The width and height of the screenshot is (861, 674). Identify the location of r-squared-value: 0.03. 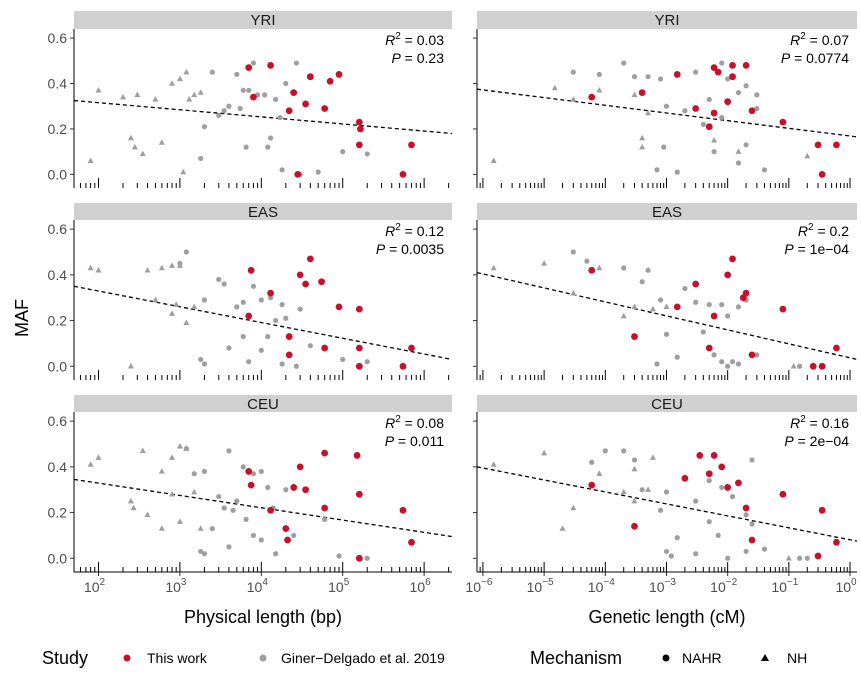
(430, 40).